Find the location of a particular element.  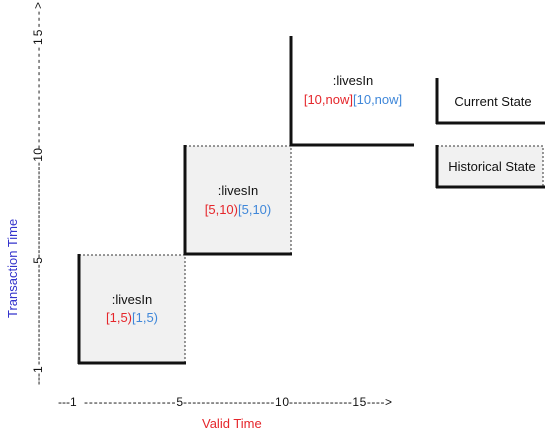

box-3-intervals: [10,now][10,now] is located at coordinates (353, 99).